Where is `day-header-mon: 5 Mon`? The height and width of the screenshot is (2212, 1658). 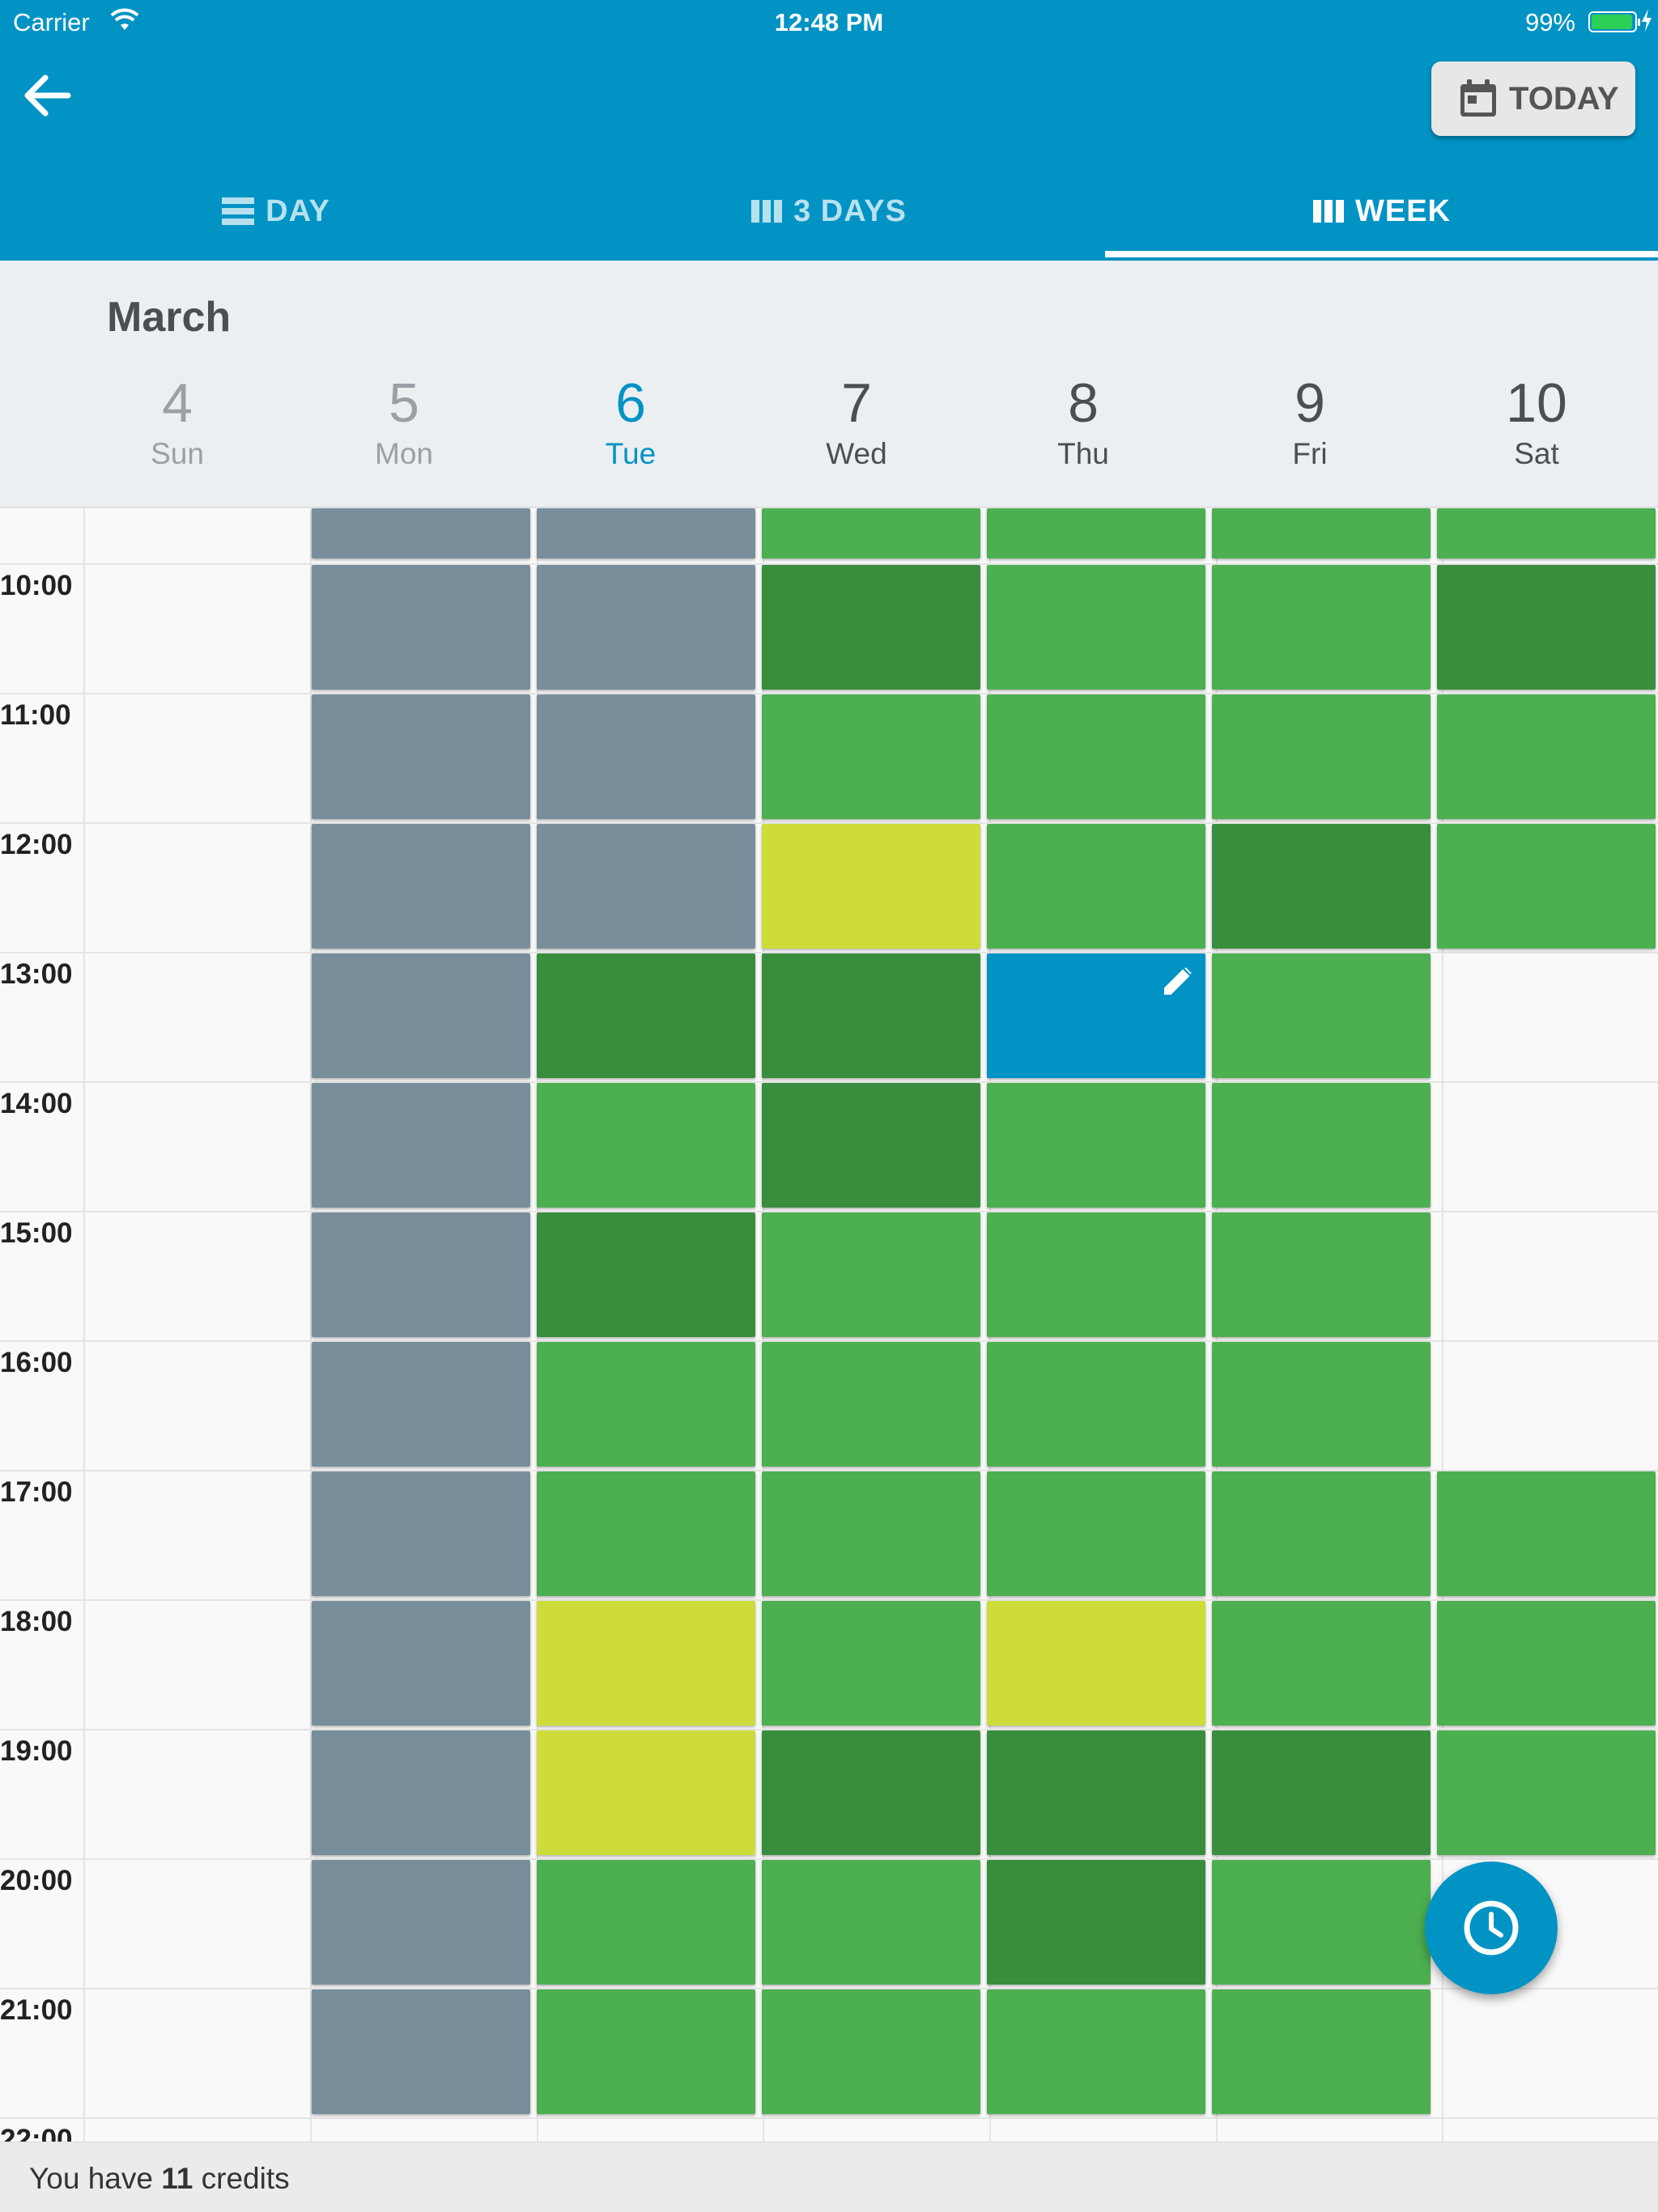
day-header-mon: 5 Mon is located at coordinates (404, 422).